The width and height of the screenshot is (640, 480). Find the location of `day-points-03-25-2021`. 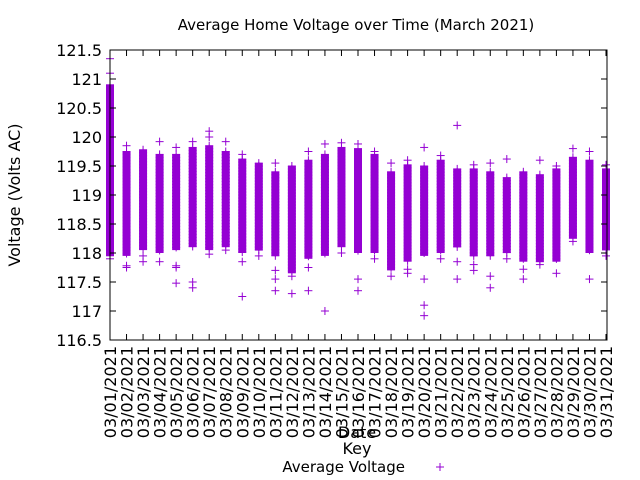

day-points-03-25-2021 is located at coordinates (506, 209).